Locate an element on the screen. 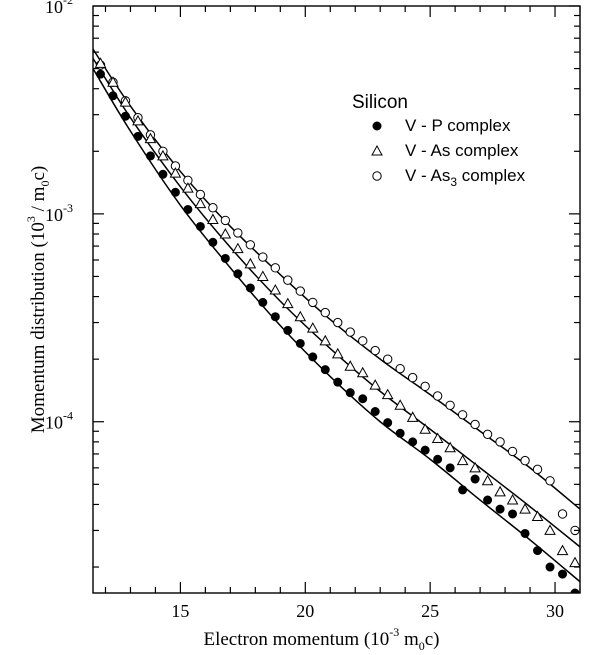 The image size is (595, 655). legend-marker-open-triangle is located at coordinates (377, 150).